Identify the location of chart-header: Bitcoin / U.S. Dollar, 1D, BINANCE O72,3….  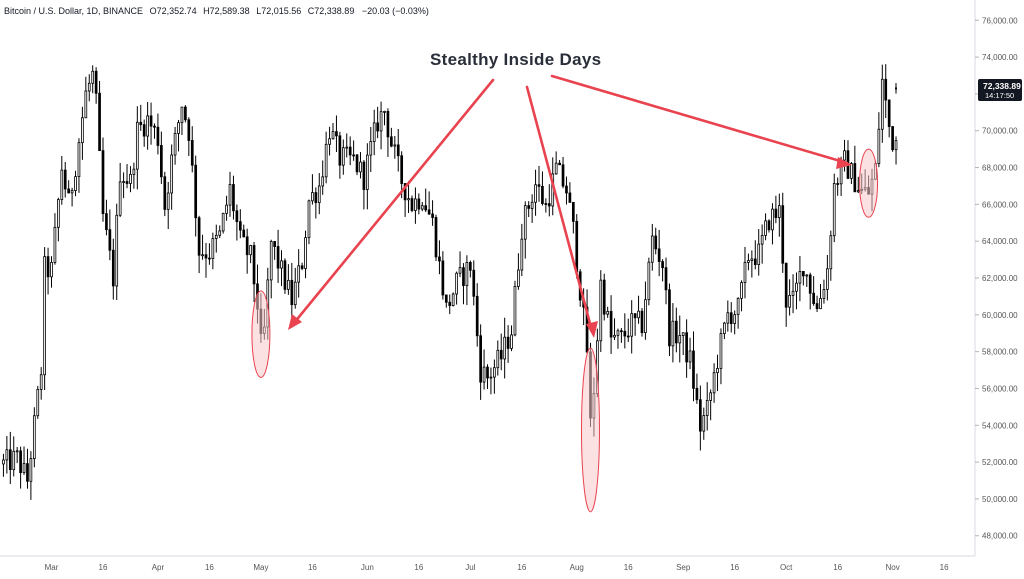
(216, 11).